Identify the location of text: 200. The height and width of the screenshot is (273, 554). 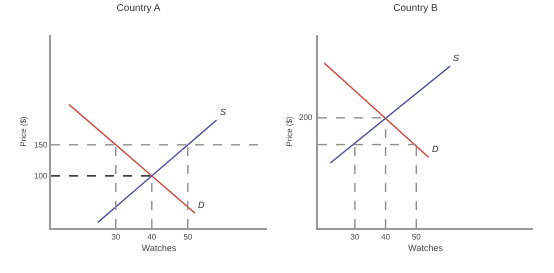
(306, 117).